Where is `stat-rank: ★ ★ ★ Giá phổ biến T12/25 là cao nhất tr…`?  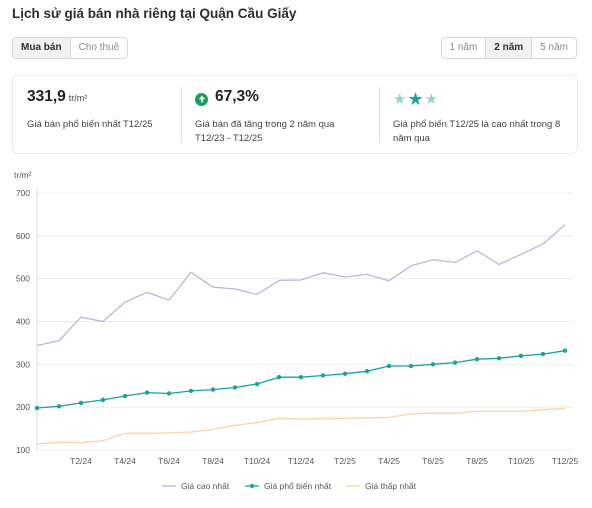
stat-rank: ★ ★ ★ Giá phổ biến T12/25 là cao nhất tr… is located at coordinates (478, 114).